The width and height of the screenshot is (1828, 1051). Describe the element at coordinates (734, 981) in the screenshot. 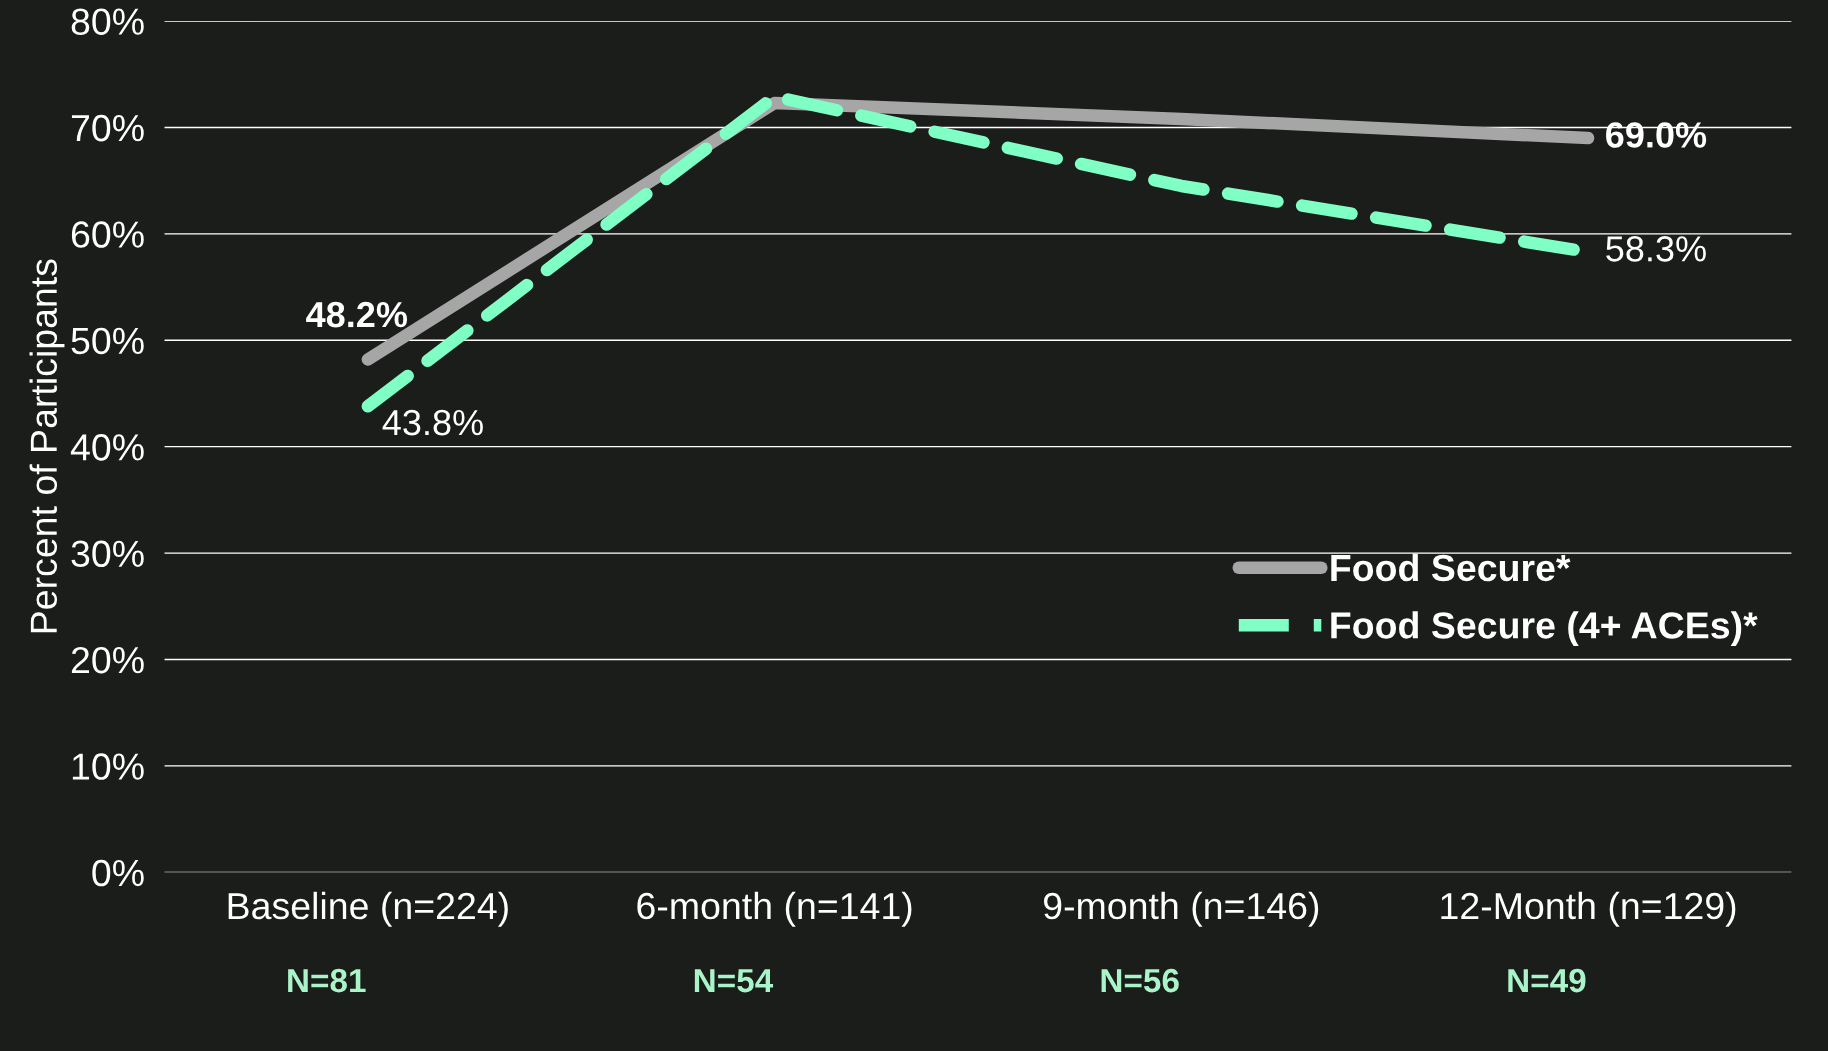

I see `text: N=54` at that location.